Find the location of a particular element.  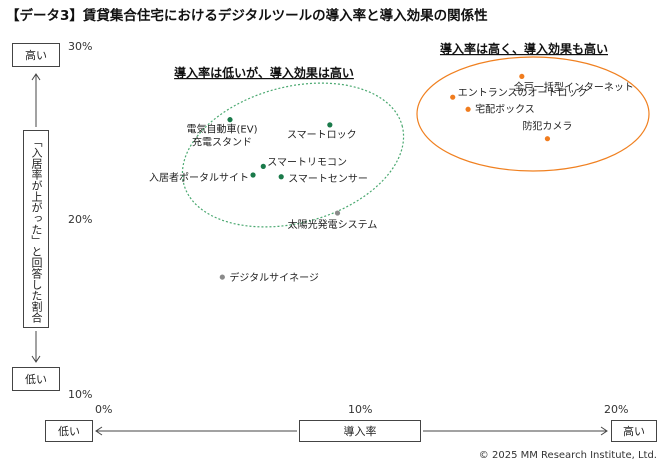

y-axis-caption-box: 「入居率が上がった」と回答した割合 is located at coordinates (36, 229).